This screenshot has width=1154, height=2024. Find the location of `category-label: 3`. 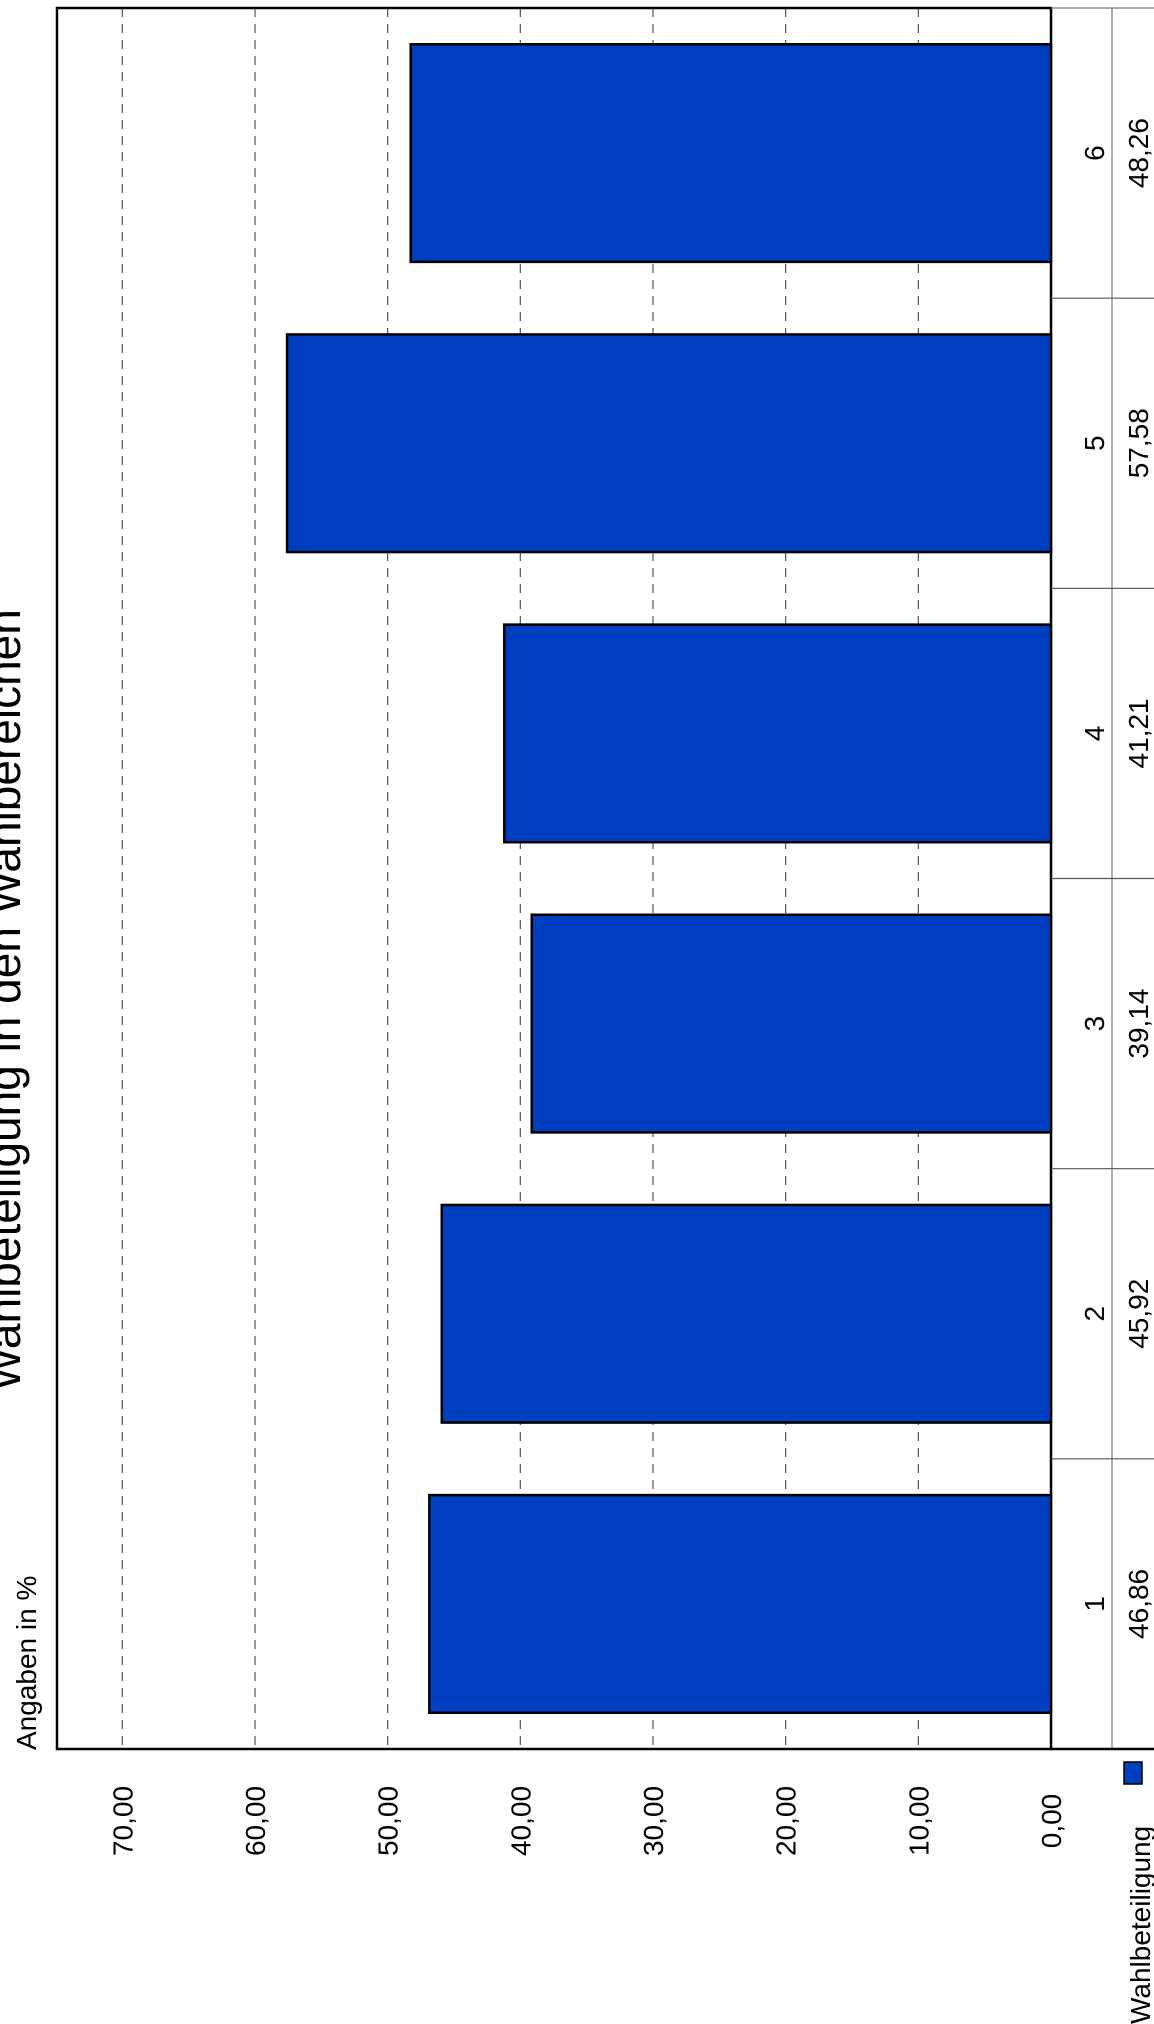

category-label: 3 is located at coordinates (1094, 1024).